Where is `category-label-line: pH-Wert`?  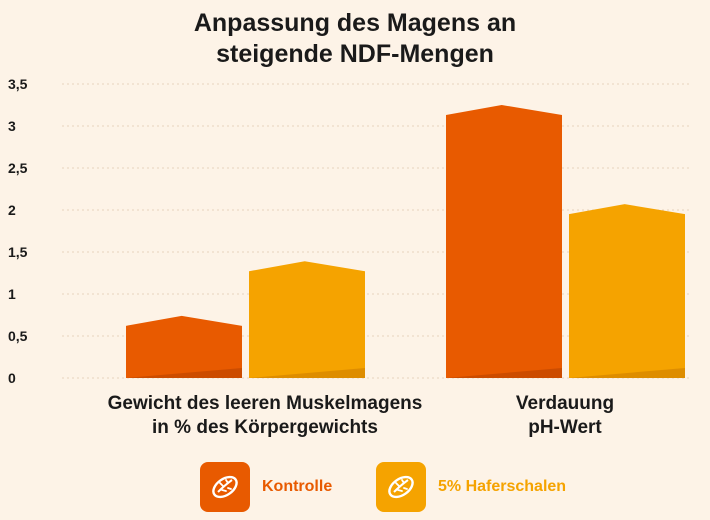 category-label-line: pH-Wert is located at coordinates (565, 427).